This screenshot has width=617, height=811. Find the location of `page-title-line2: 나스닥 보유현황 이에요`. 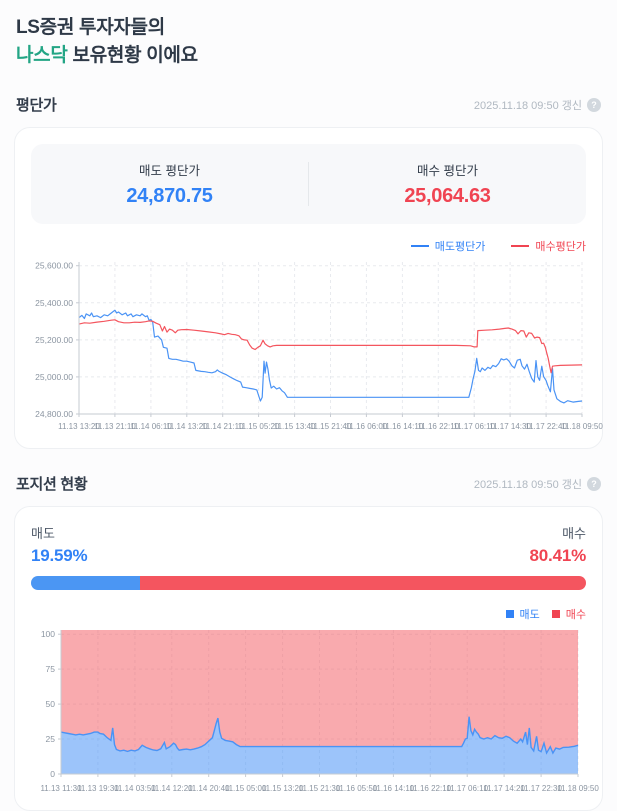

page-title-line2: 나스닥 보유현황 이에요 is located at coordinates (308, 56).